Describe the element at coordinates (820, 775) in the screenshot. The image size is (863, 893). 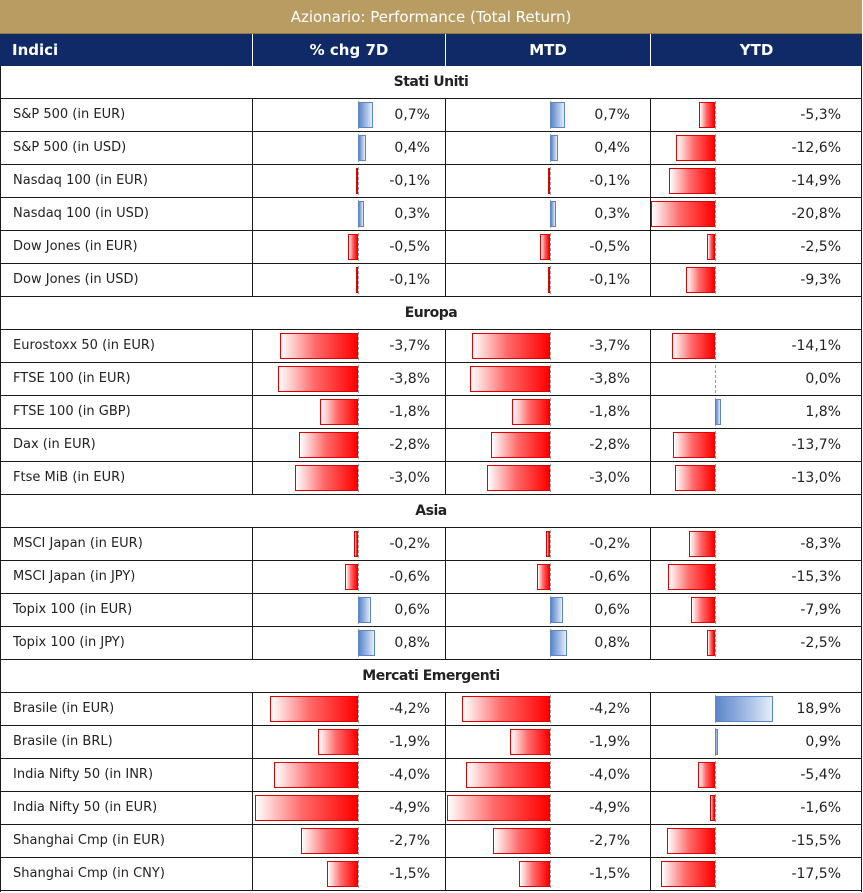
I see `ytd-value: -5,4%` at that location.